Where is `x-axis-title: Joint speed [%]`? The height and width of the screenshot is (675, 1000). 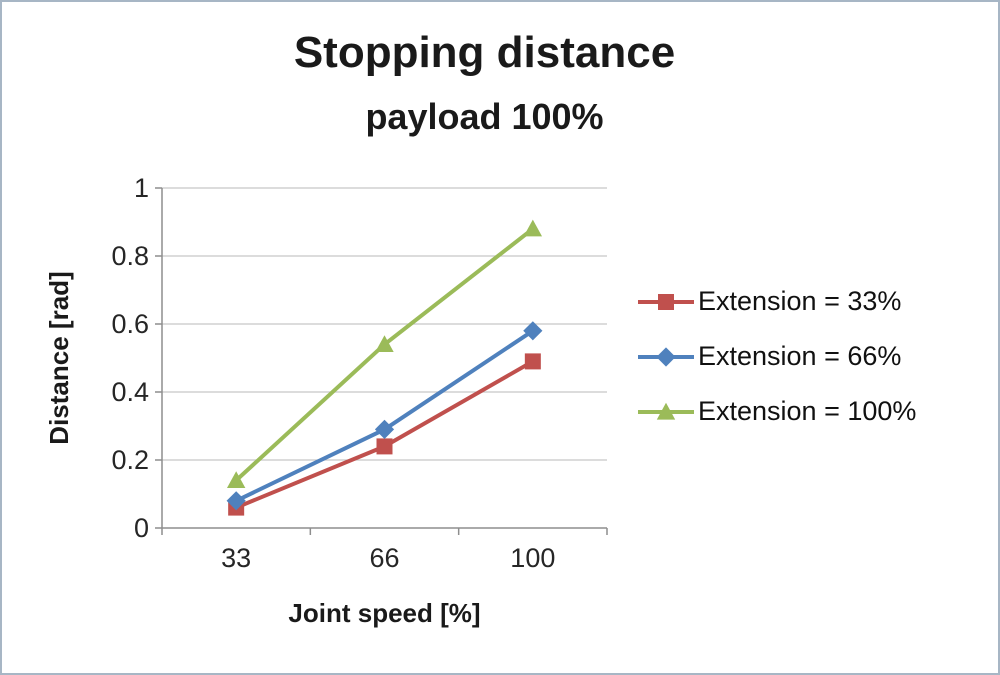
x-axis-title: Joint speed [%] is located at coordinates (384, 613).